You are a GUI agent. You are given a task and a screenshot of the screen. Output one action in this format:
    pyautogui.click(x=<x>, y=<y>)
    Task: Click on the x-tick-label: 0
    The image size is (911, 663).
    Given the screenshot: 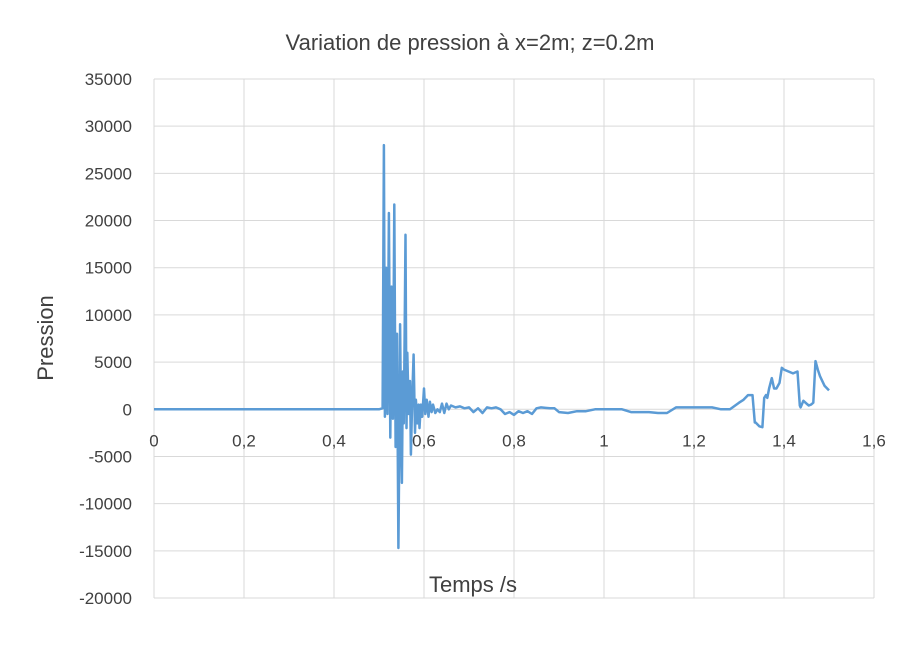 What is the action you would take?
    pyautogui.click(x=153, y=440)
    